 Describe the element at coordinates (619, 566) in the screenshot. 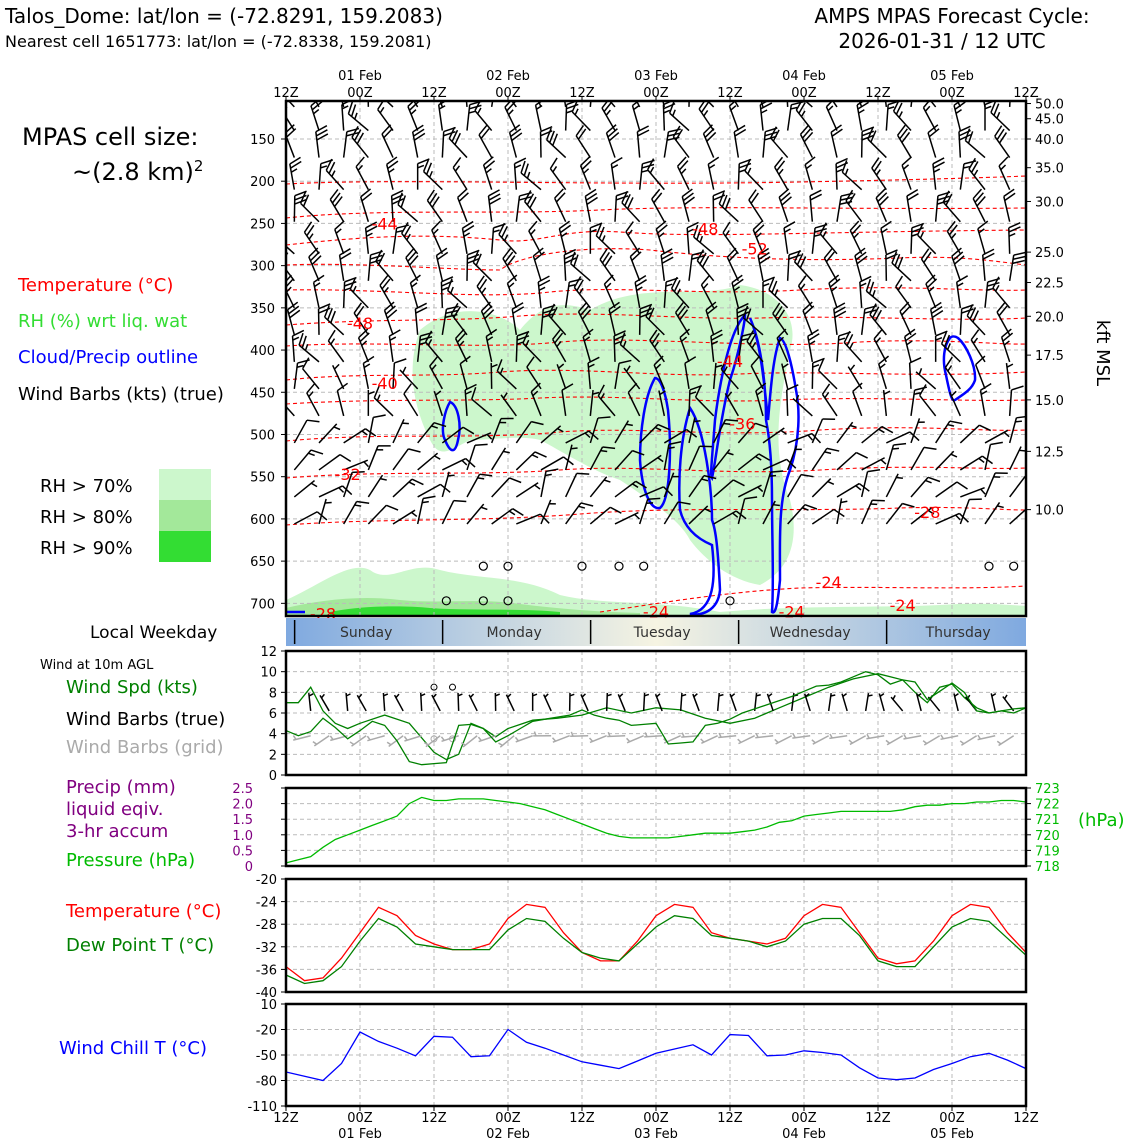

I see `calm-marker` at that location.